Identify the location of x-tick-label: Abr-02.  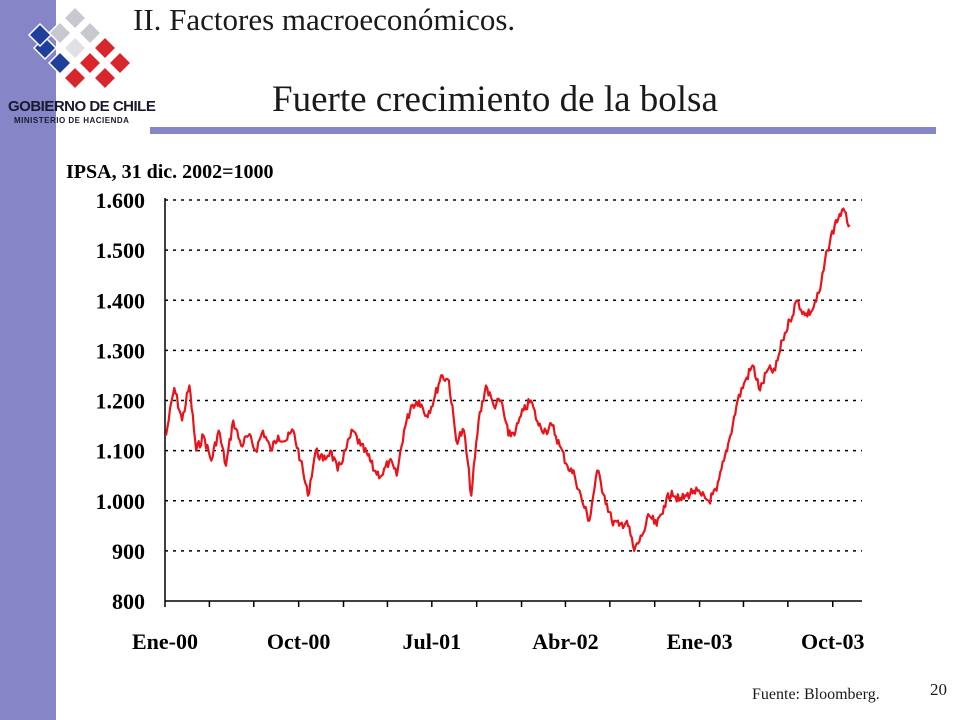
(565, 641).